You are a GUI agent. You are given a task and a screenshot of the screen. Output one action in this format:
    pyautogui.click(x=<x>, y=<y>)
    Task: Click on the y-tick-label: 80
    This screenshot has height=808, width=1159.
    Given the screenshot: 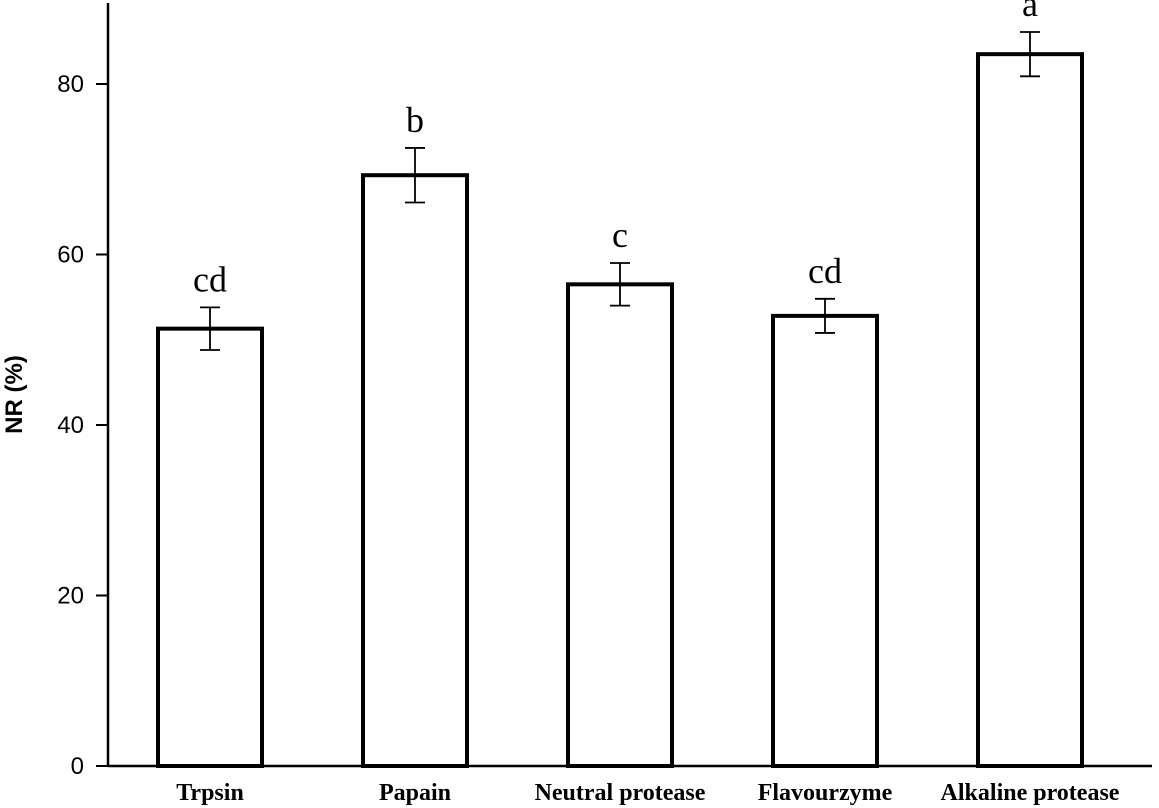 What is the action you would take?
    pyautogui.click(x=70, y=84)
    